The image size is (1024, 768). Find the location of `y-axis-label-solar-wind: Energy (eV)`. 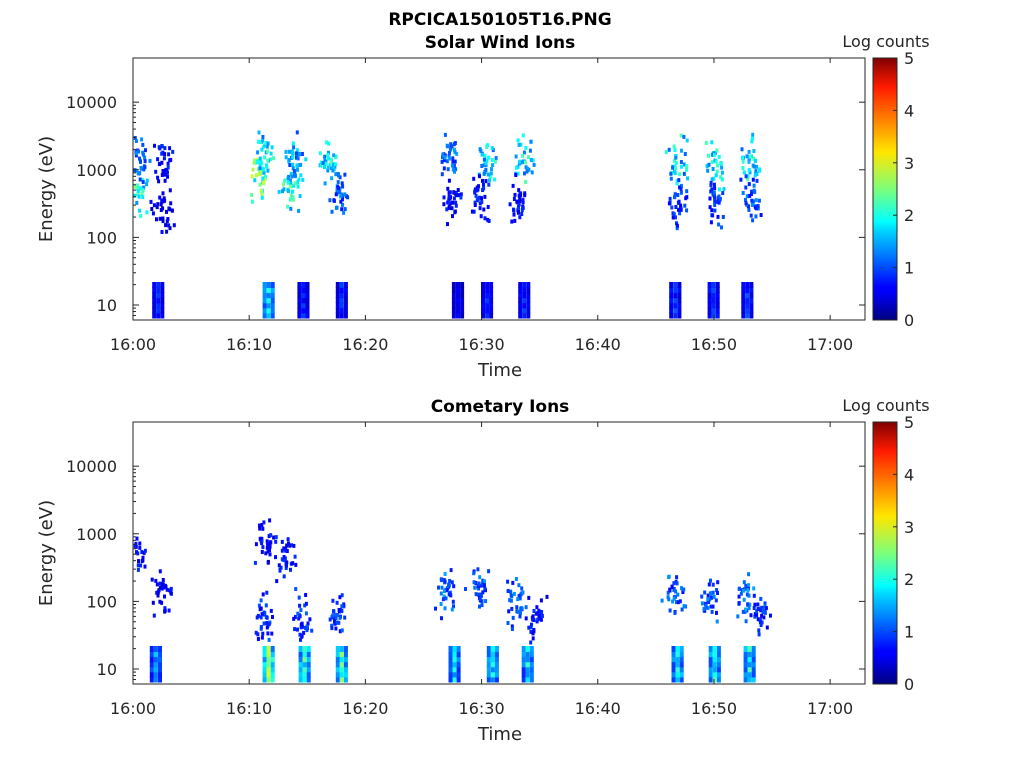

y-axis-label-solar-wind: Energy (eV) is located at coordinates (46, 189).